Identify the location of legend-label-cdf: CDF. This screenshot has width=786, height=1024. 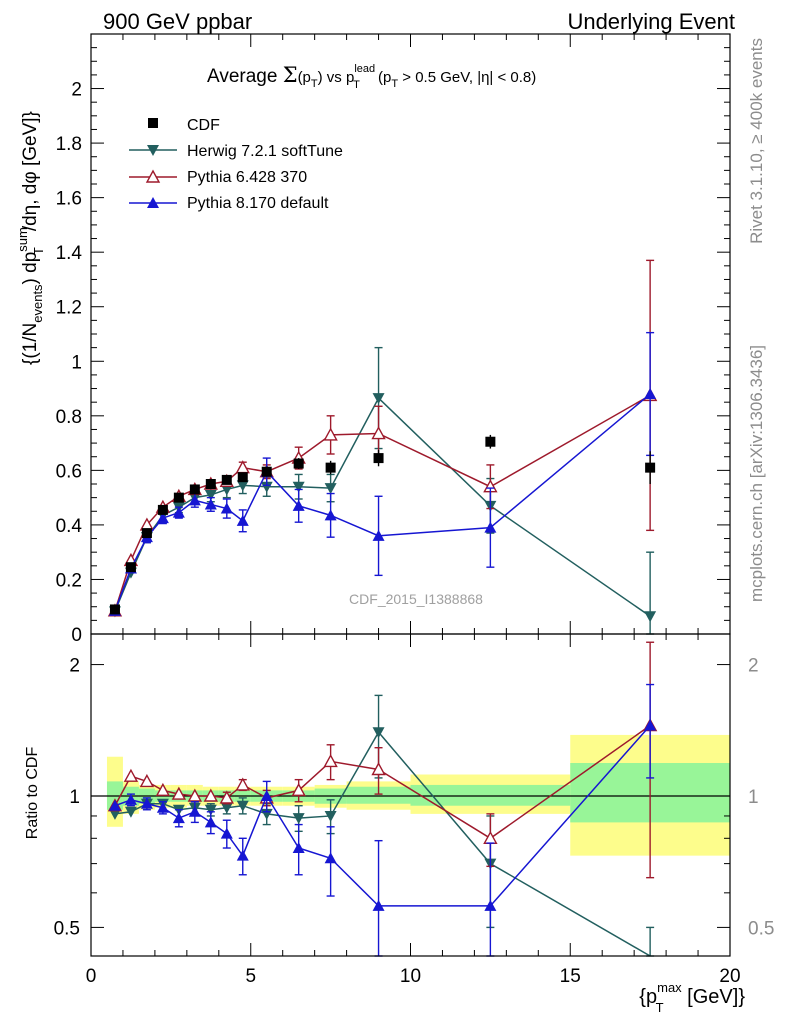
(203, 125).